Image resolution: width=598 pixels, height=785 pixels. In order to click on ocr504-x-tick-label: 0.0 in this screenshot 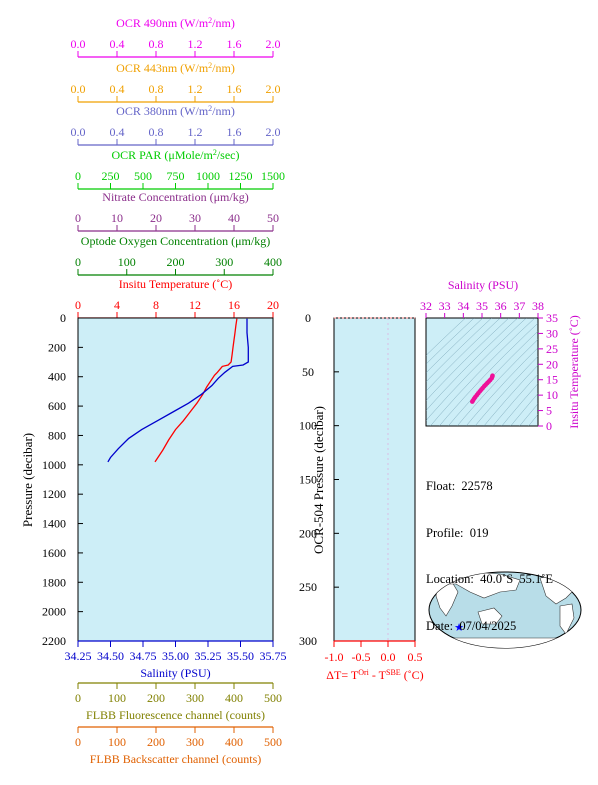, I will do `click(388, 657)`.